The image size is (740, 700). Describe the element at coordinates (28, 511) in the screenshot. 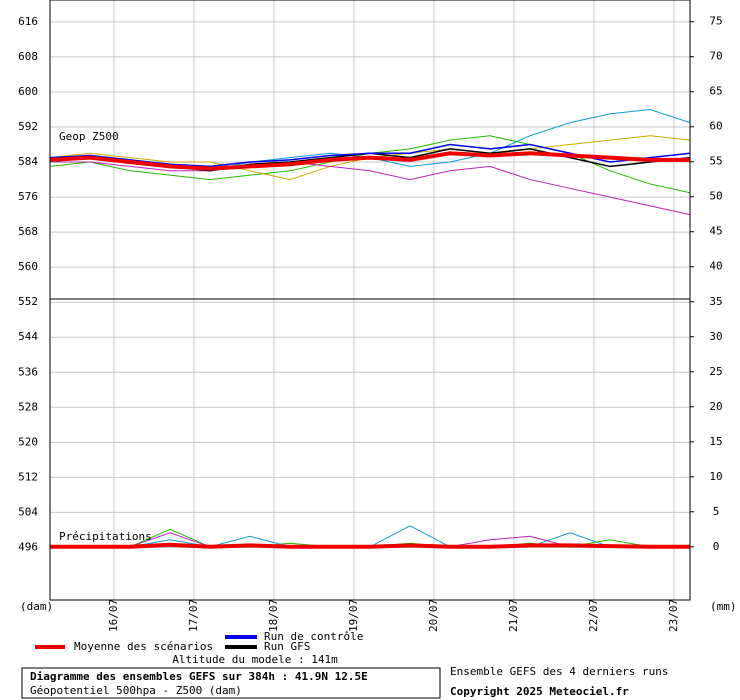

I see `y-tick-label: 504` at that location.